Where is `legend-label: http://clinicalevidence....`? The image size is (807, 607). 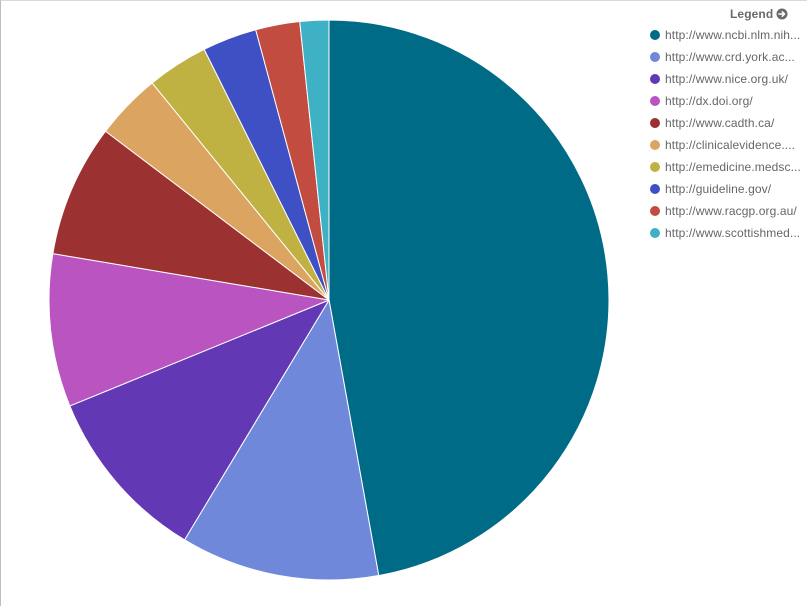 legend-label: http://clinicalevidence.... is located at coordinates (730, 145).